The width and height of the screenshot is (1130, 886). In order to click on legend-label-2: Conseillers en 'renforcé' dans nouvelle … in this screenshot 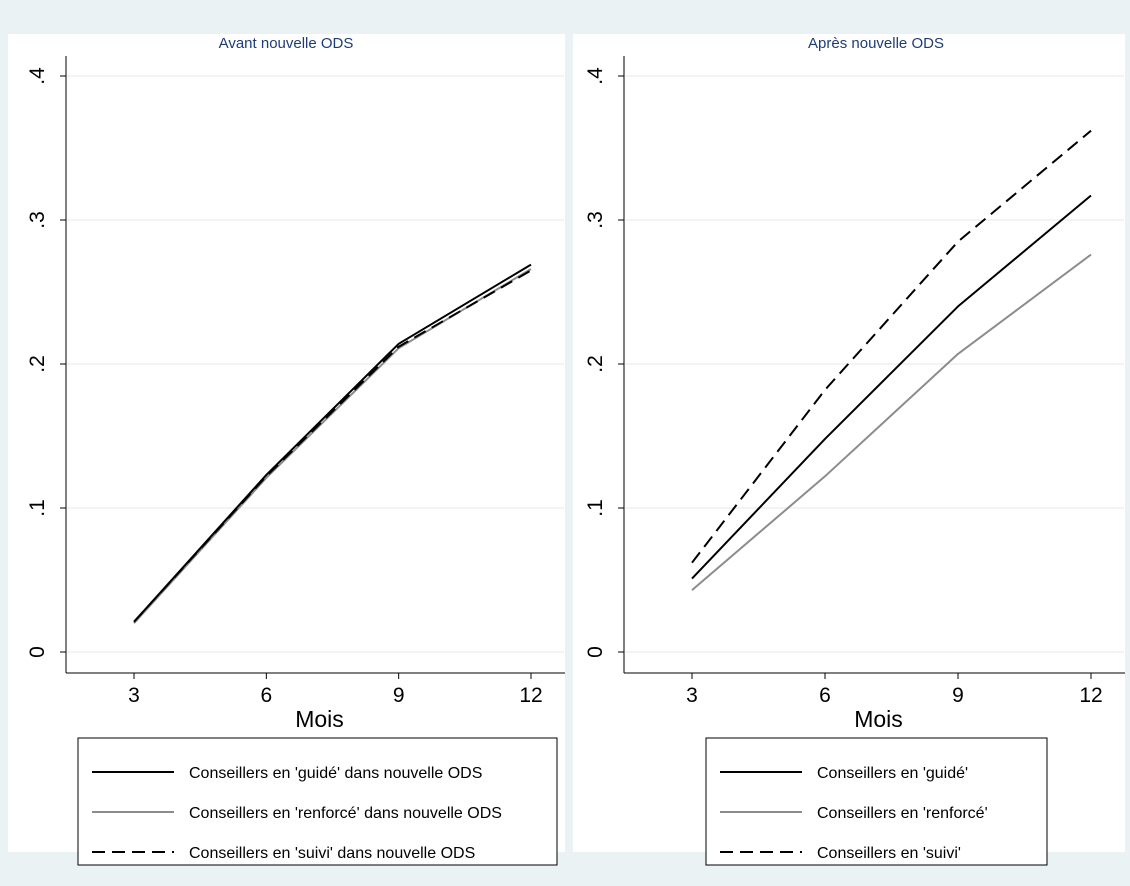, I will do `click(345, 813)`.